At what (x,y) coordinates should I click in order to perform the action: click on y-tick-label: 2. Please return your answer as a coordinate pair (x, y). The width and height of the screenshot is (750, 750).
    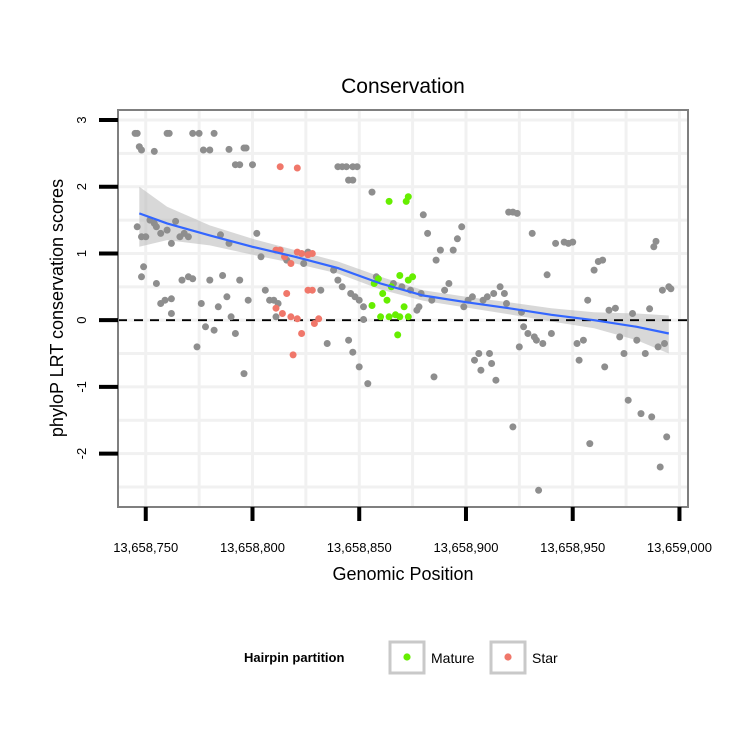
    Looking at the image, I should click on (81, 186).